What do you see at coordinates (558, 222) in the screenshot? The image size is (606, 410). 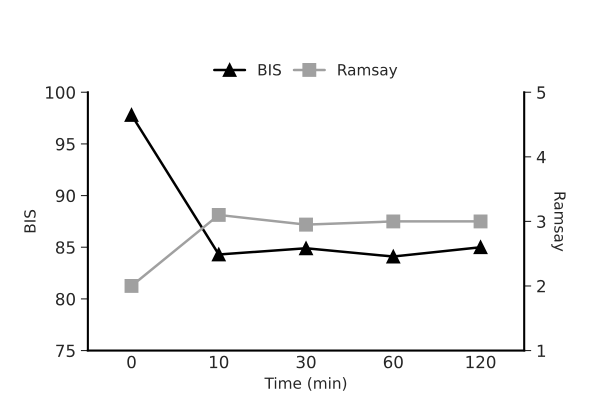 I see `y2-axis-title: Ramsay` at bounding box center [558, 222].